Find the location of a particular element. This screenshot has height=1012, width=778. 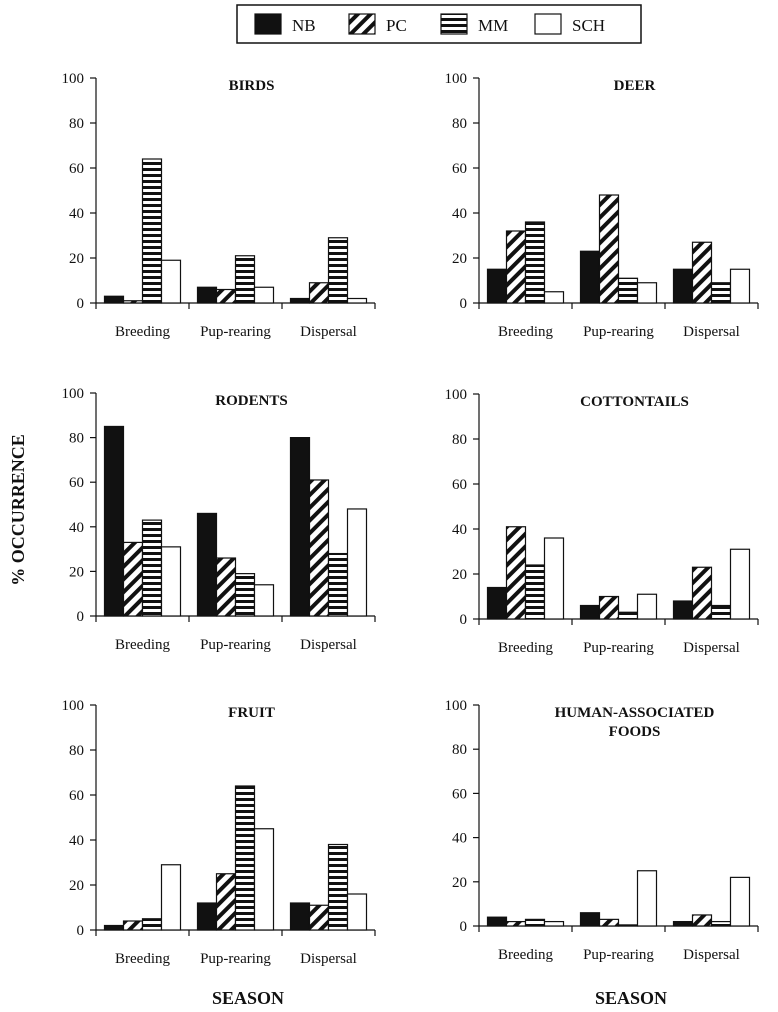

bar-cottontails-pup-rearing-nb is located at coordinates (590, 612).